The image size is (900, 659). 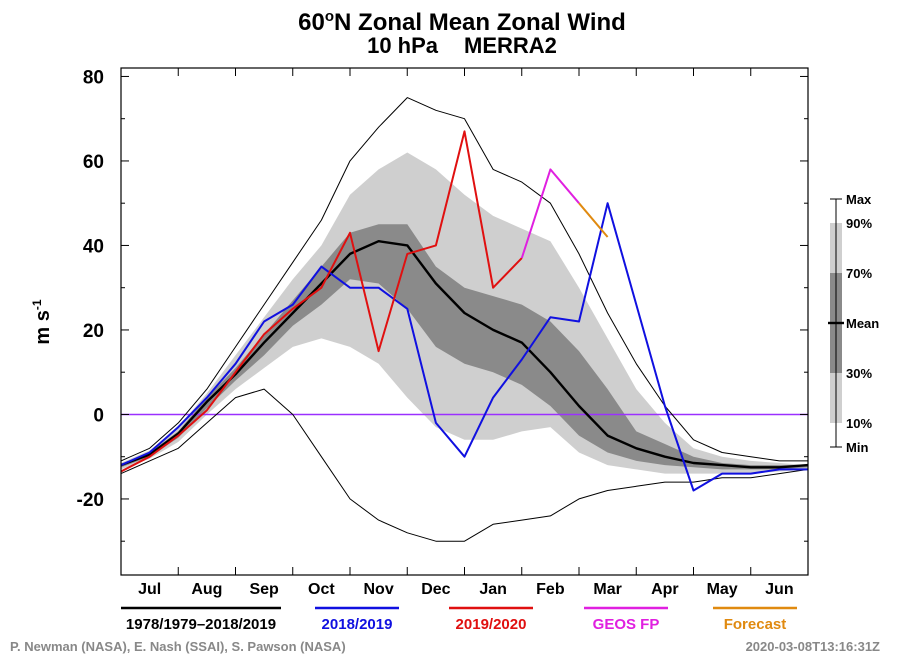 I want to click on x-month-label: Nov, so click(x=379, y=589).